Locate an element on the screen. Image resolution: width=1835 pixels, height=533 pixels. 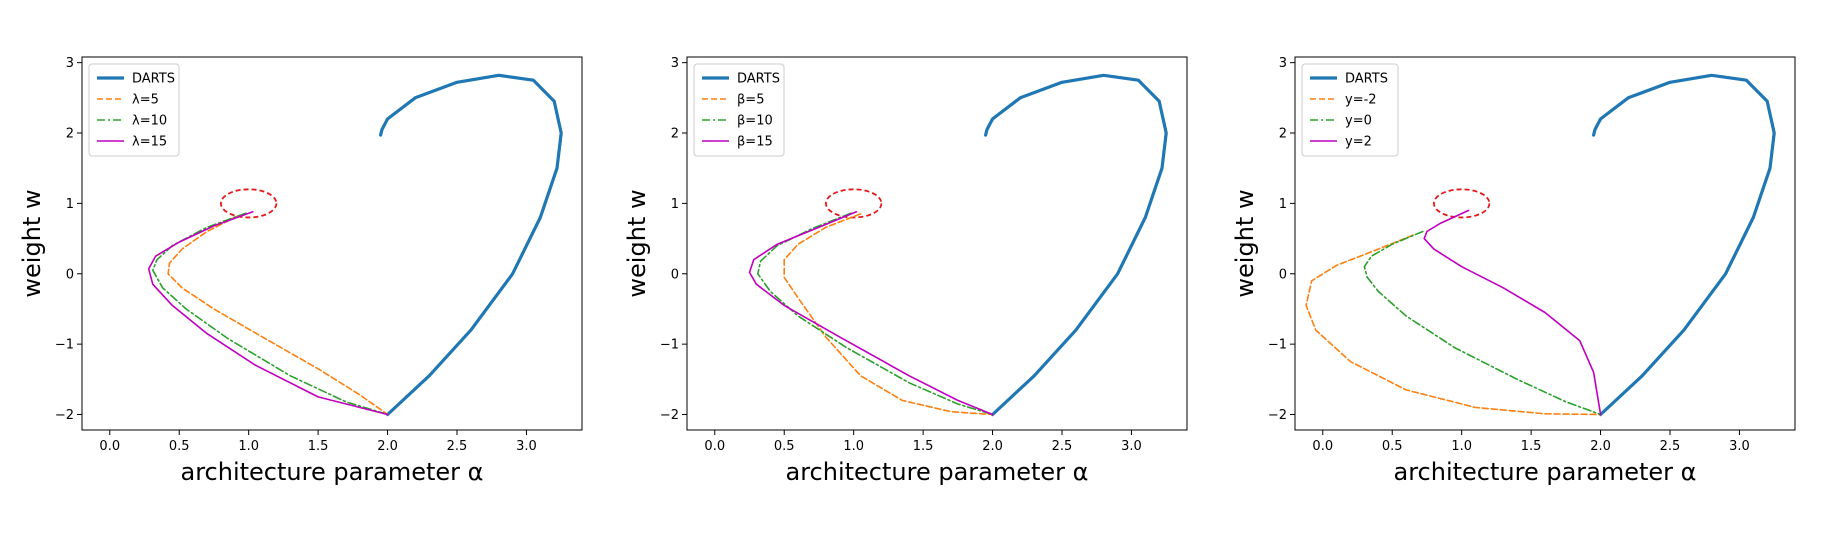
legend-label: y=2 is located at coordinates (1358, 142).